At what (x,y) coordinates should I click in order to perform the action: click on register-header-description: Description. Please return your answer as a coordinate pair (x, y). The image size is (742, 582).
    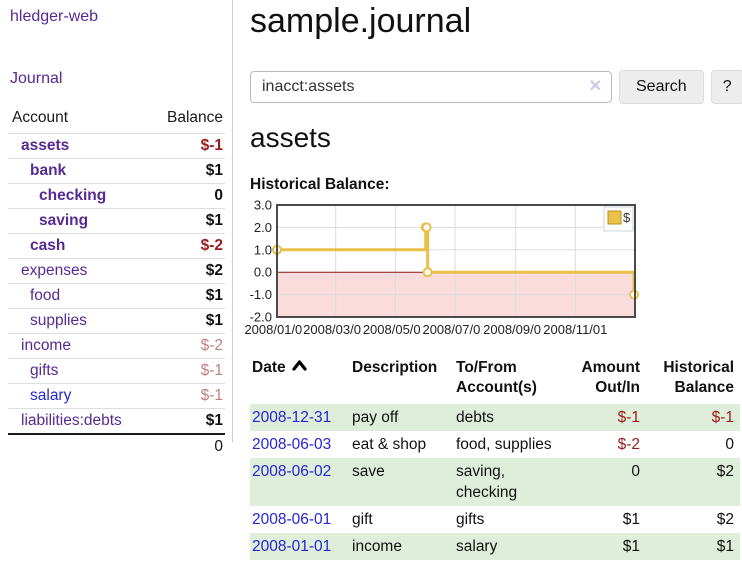
    Looking at the image, I should click on (395, 367).